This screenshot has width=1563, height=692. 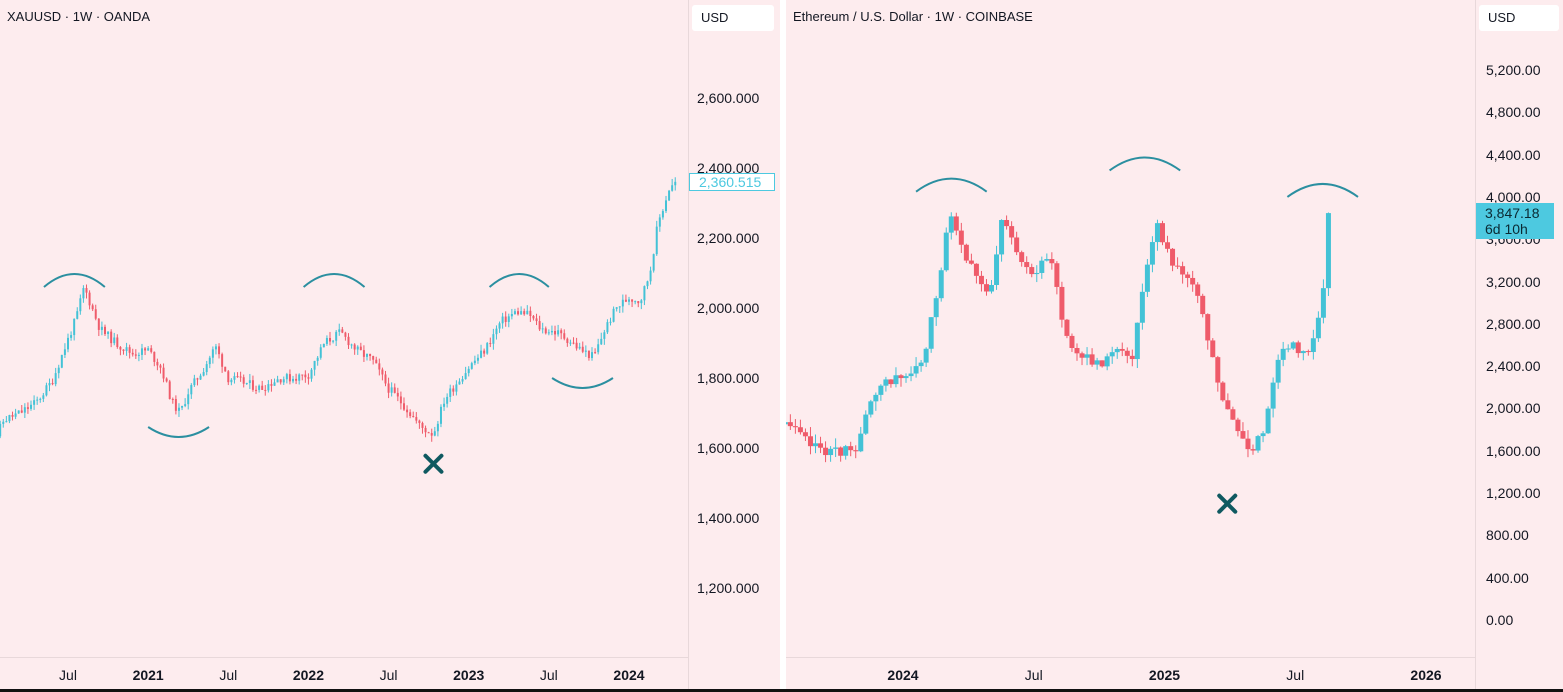 What do you see at coordinates (733, 18) in the screenshot?
I see `gold-currency-button: USD` at bounding box center [733, 18].